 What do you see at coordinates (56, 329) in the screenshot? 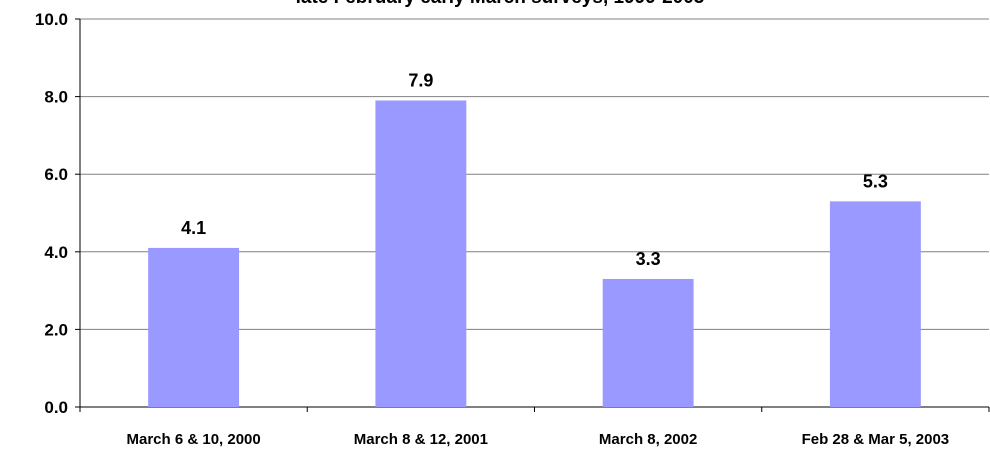
I see `y-tick-label: 2.0` at bounding box center [56, 329].